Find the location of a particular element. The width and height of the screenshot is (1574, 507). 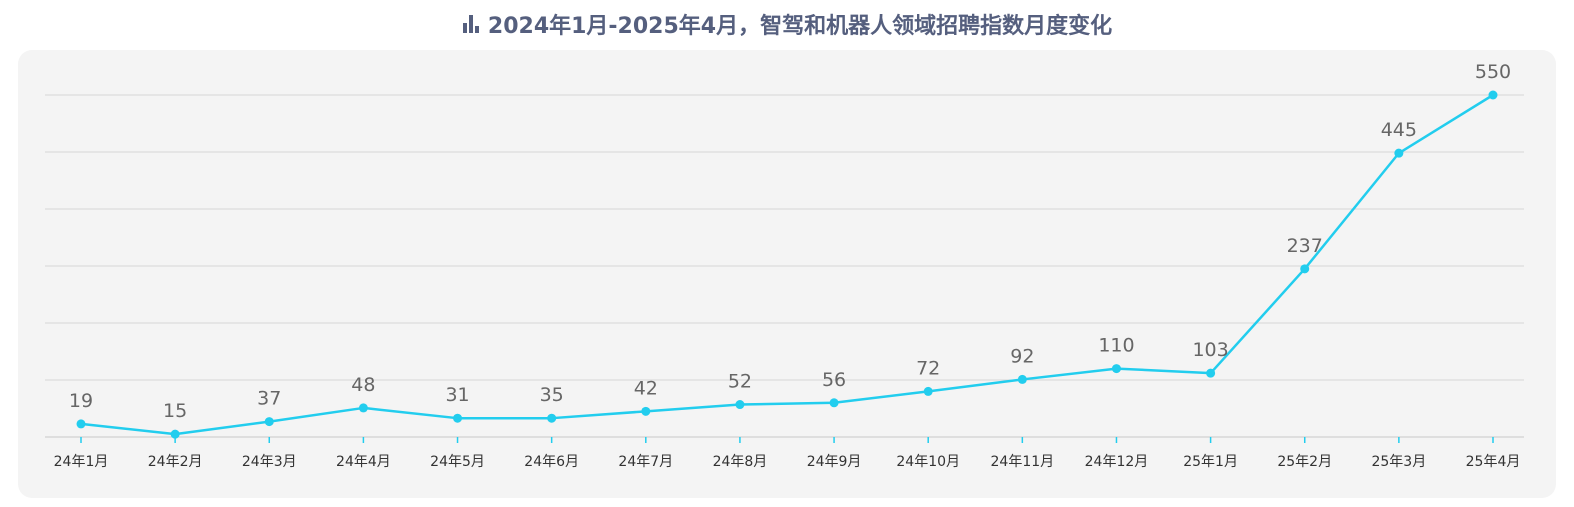

chart-title: 2024年1月-2025年4月，智驾和机器人领域招聘指数月度变化 is located at coordinates (800, 26).